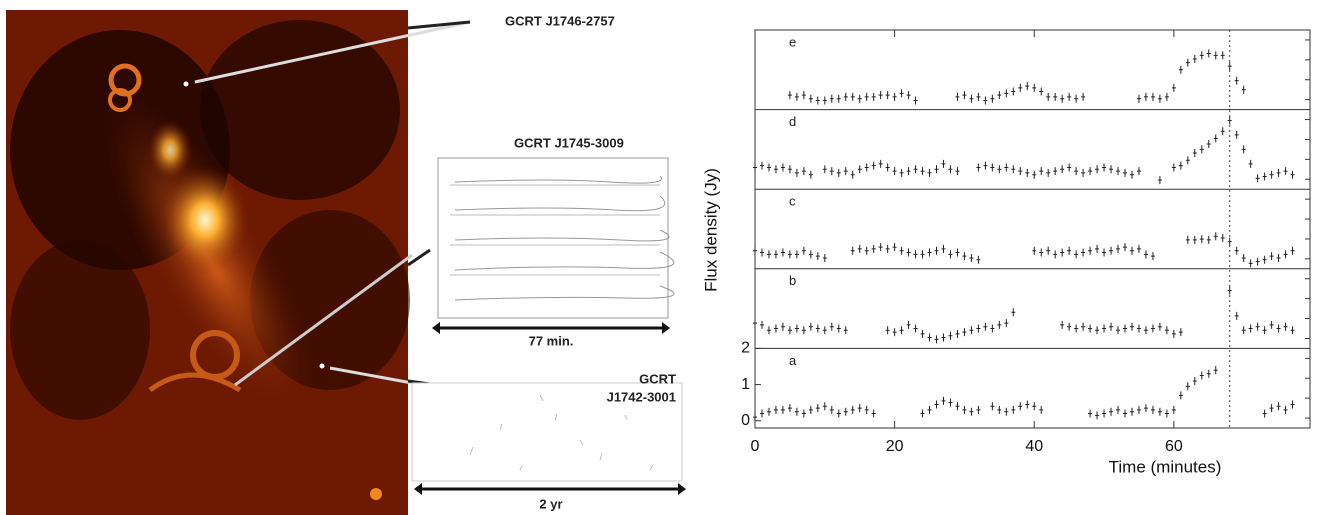 The image size is (1328, 515). What do you see at coordinates (895, 446) in the screenshot?
I see `x-tick-label: 20` at bounding box center [895, 446].